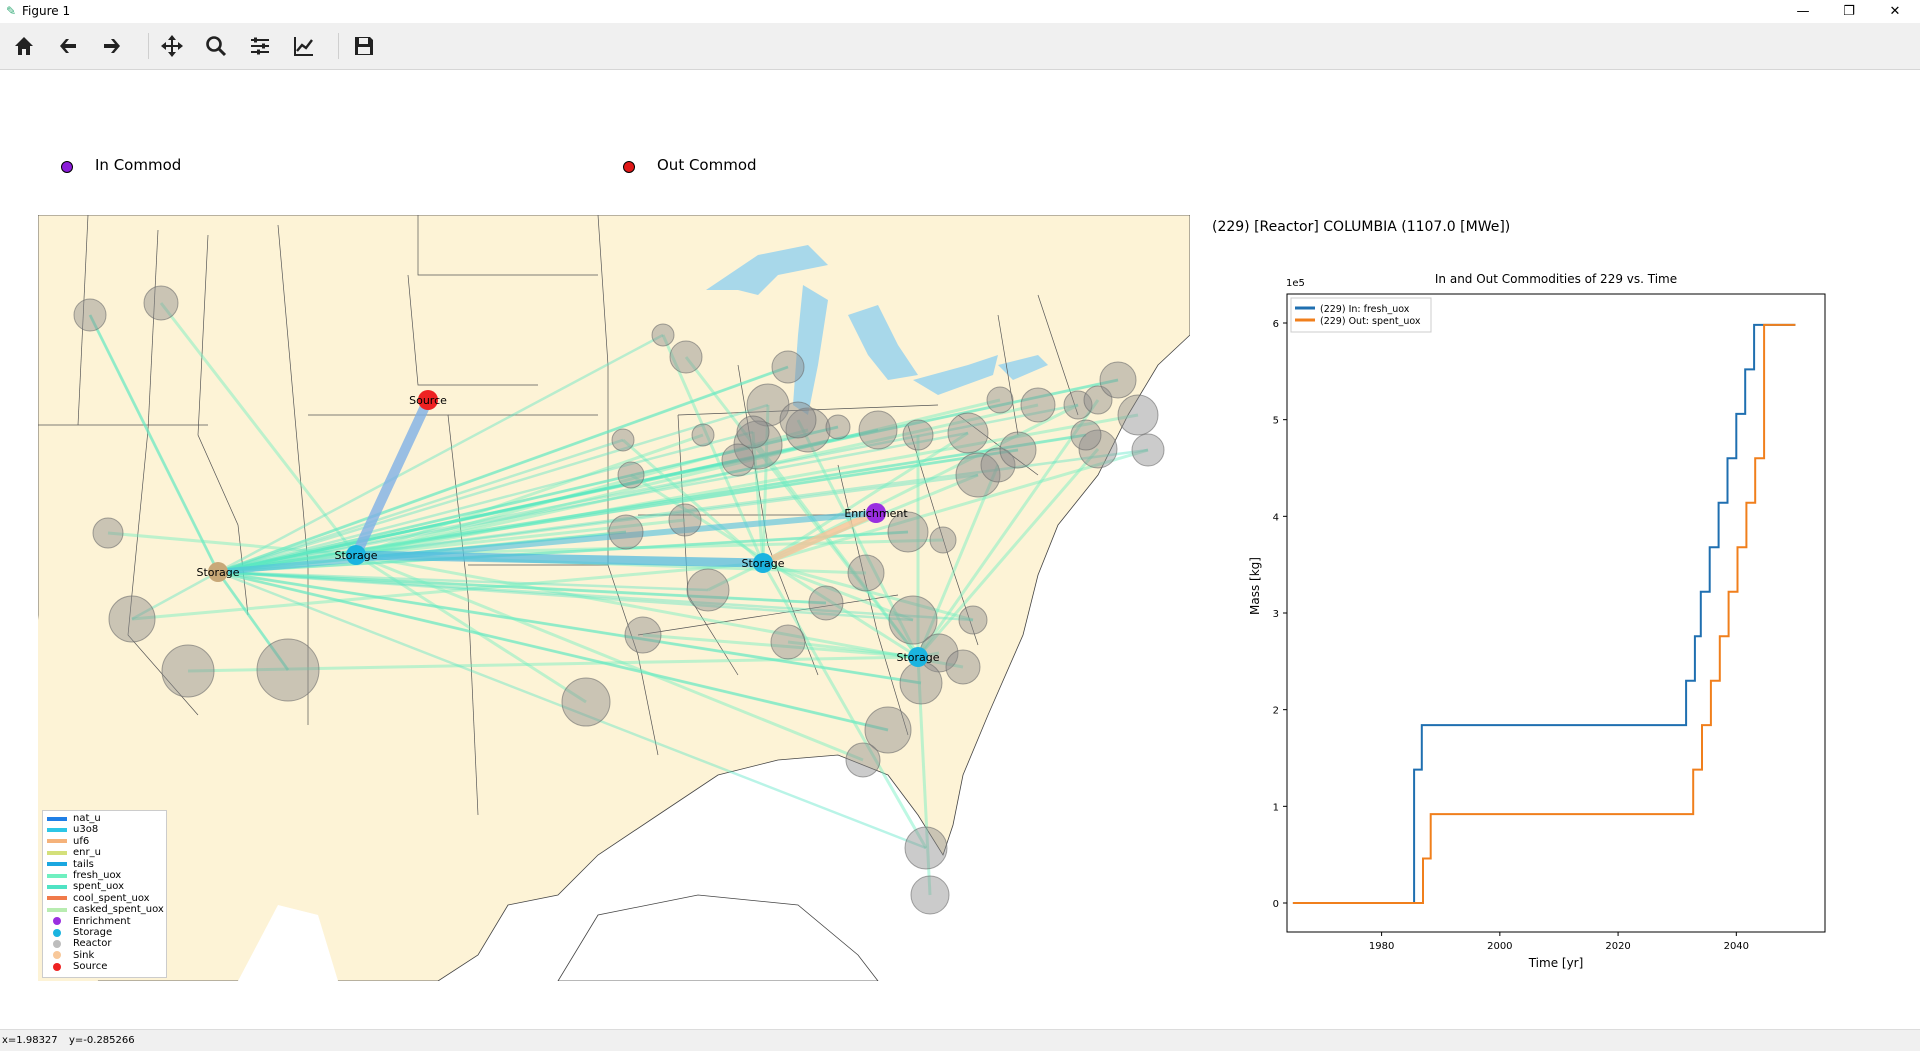  Describe the element at coordinates (1276, 614) in the screenshot. I see `y-tick-label: 3` at that location.